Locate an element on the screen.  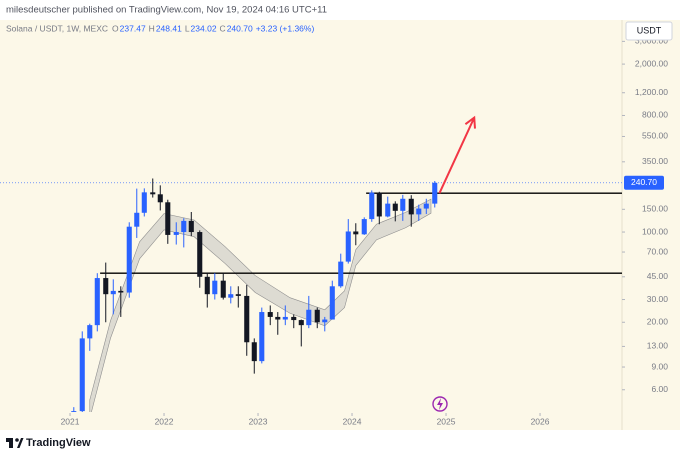
y-tick-label: 70.00 is located at coordinates (658, 251).